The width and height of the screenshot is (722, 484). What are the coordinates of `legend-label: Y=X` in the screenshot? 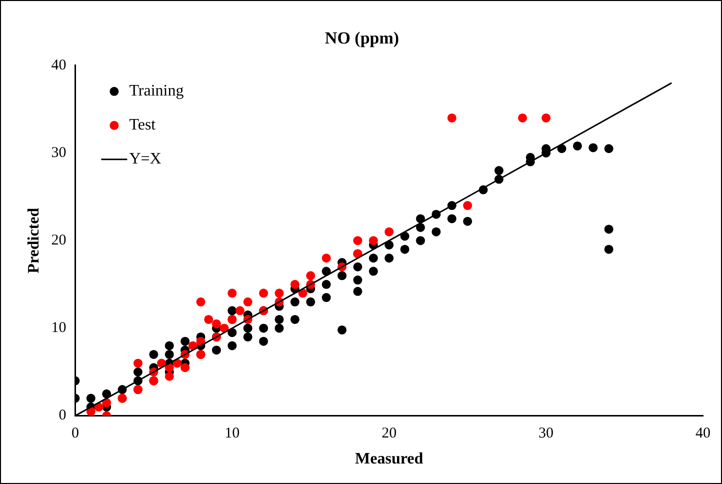 It's located at (145, 159).